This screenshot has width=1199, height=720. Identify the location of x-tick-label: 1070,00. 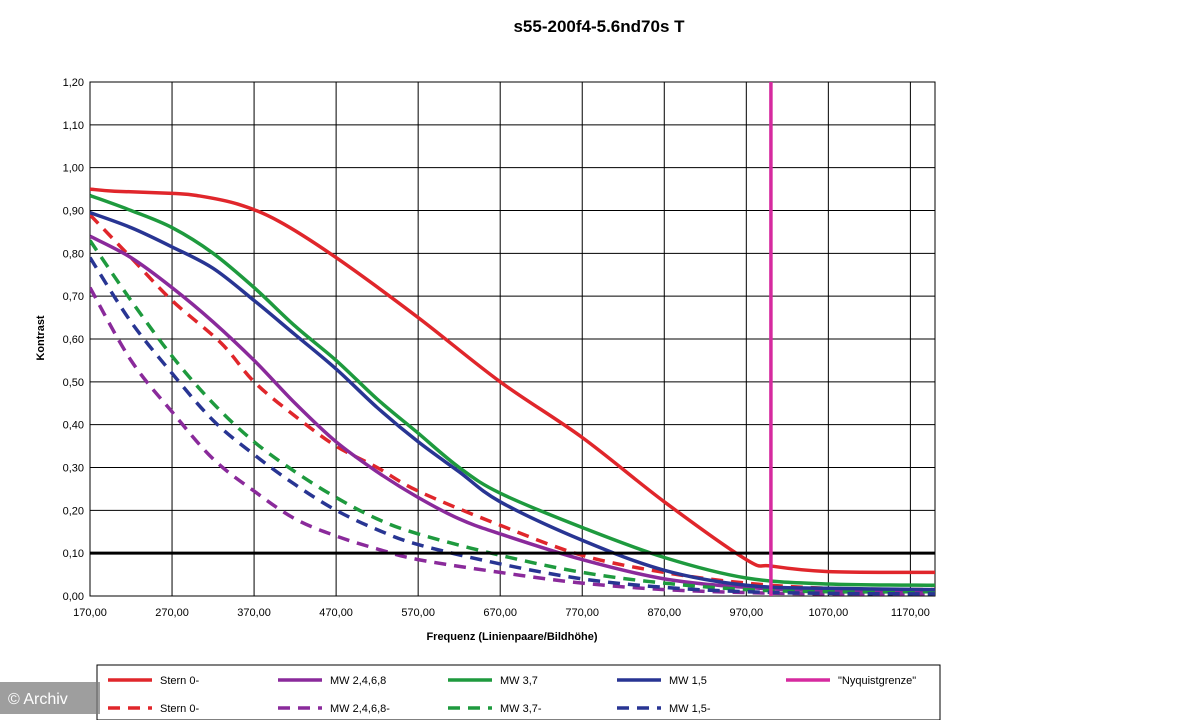
(828, 613).